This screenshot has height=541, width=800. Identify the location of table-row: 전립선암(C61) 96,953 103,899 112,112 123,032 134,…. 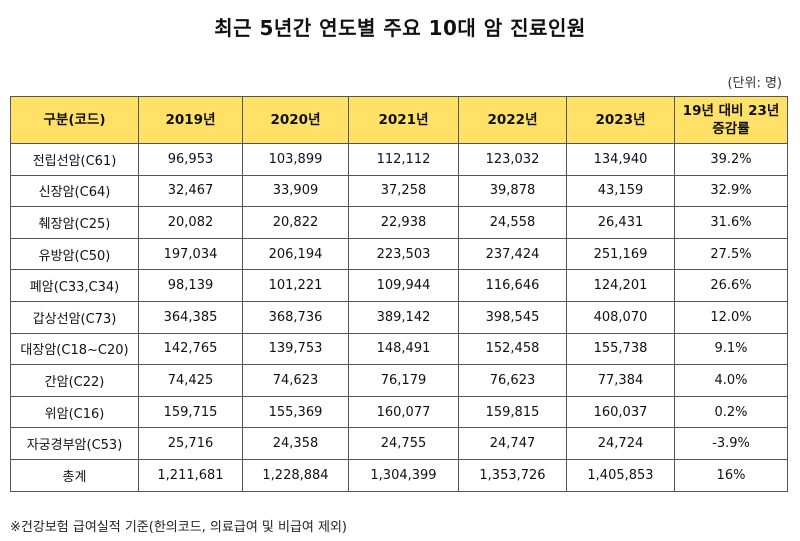
(399, 159).